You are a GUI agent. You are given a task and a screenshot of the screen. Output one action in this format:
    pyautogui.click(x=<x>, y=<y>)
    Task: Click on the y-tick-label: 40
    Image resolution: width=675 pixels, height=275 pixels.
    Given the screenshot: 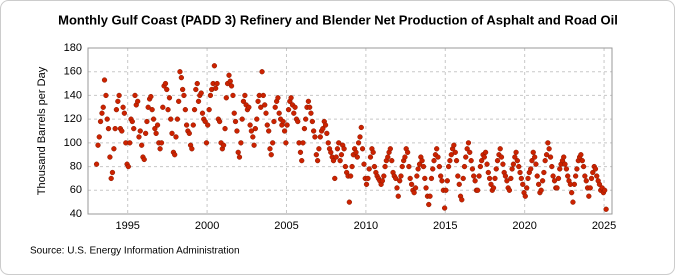 What is the action you would take?
    pyautogui.click(x=76, y=214)
    